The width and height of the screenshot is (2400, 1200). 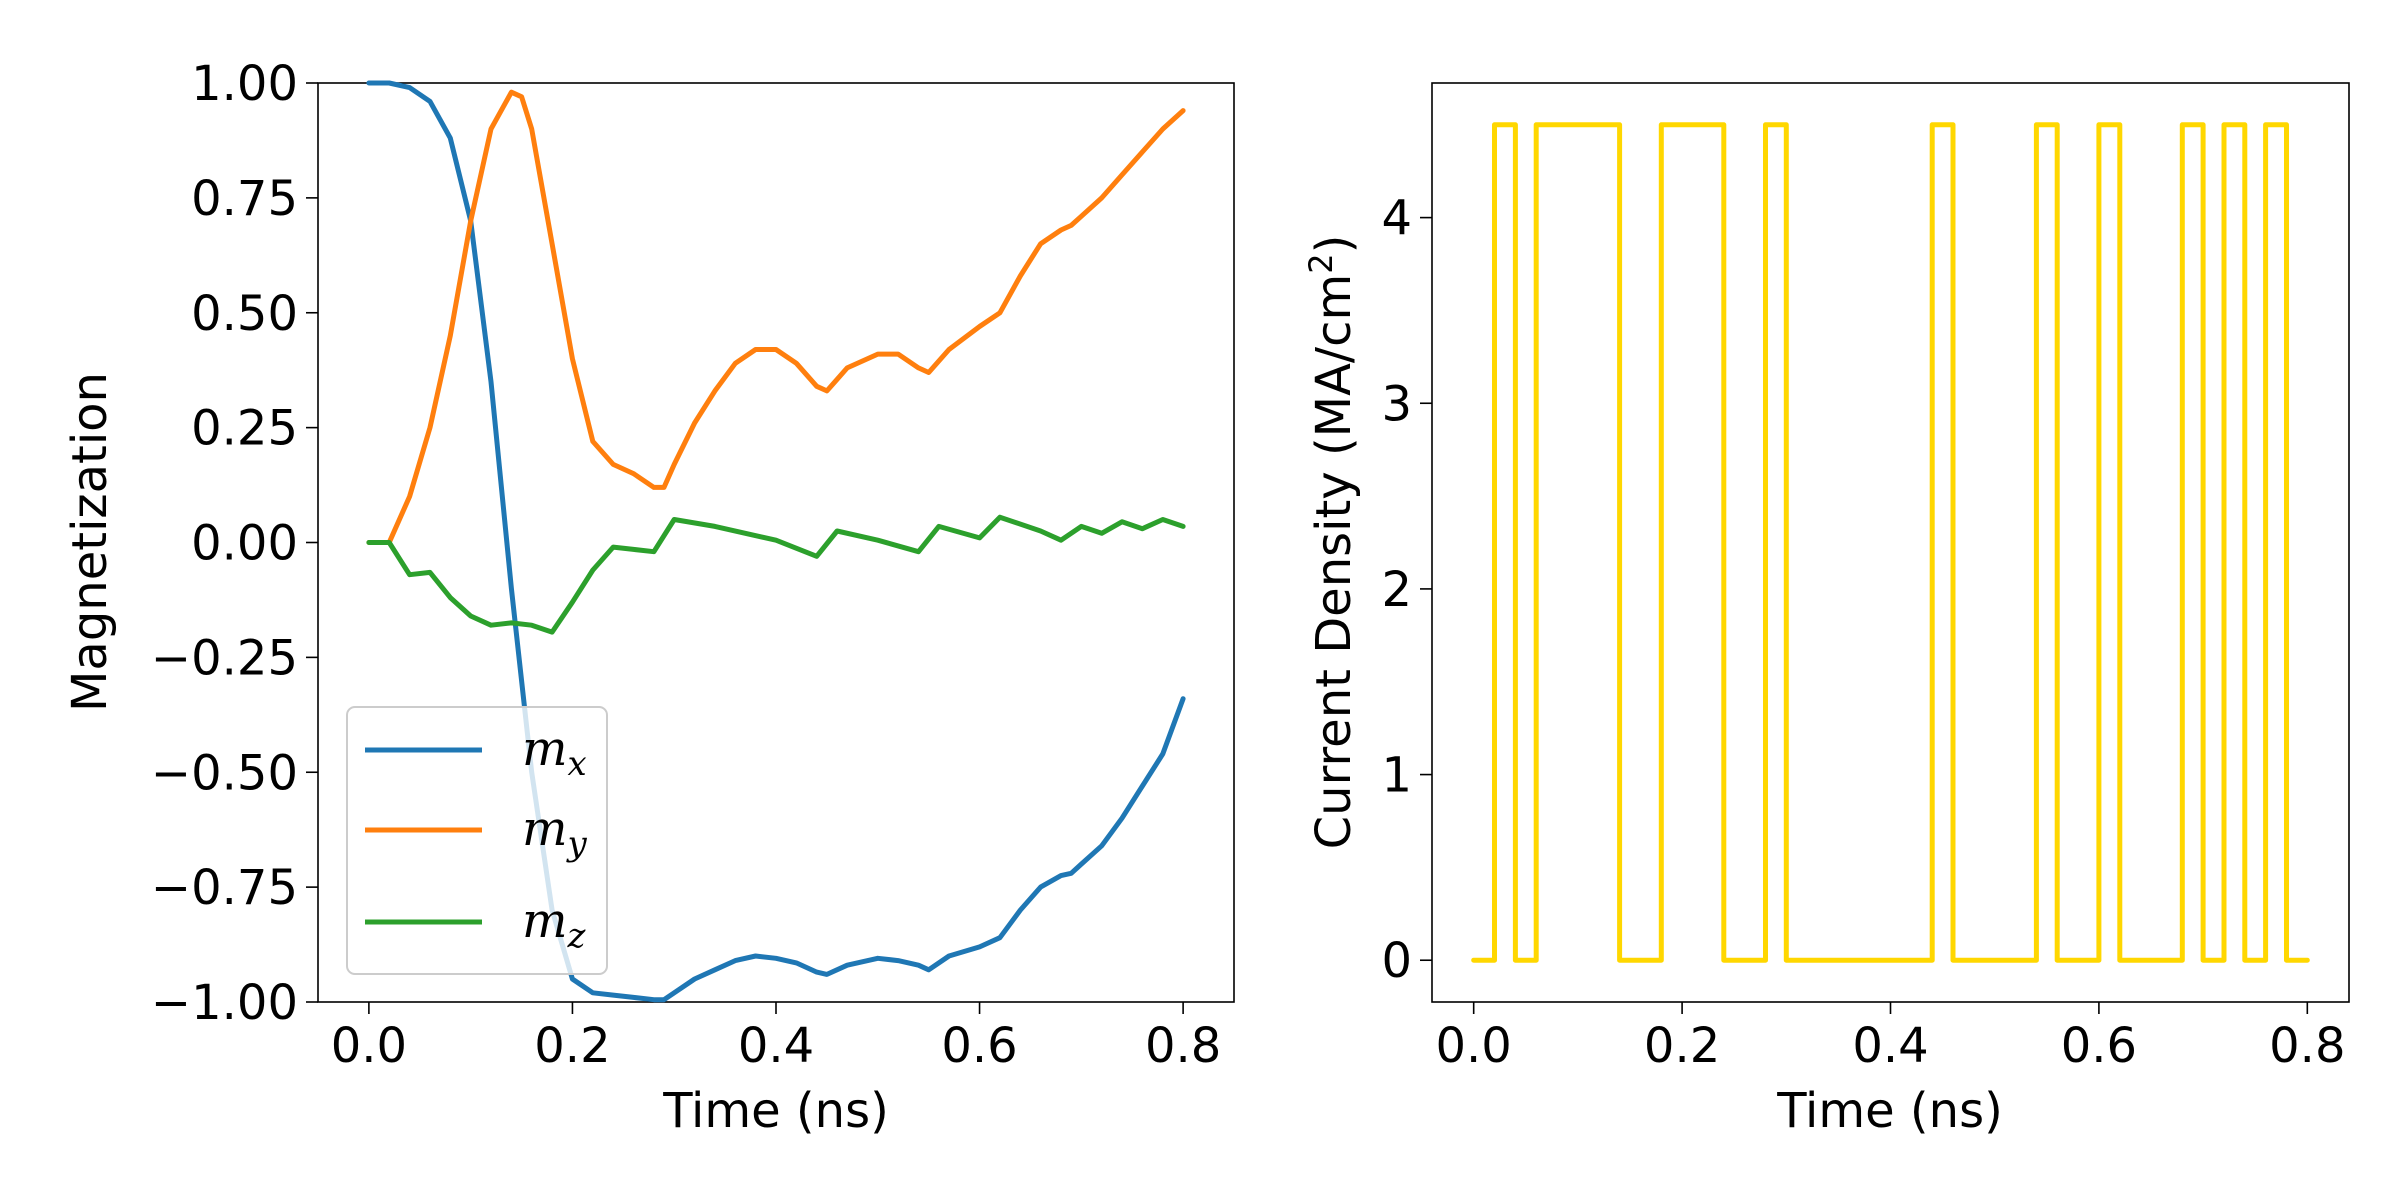 What do you see at coordinates (1474, 1046) in the screenshot?
I see `current-x-tick-label: 0.0` at bounding box center [1474, 1046].